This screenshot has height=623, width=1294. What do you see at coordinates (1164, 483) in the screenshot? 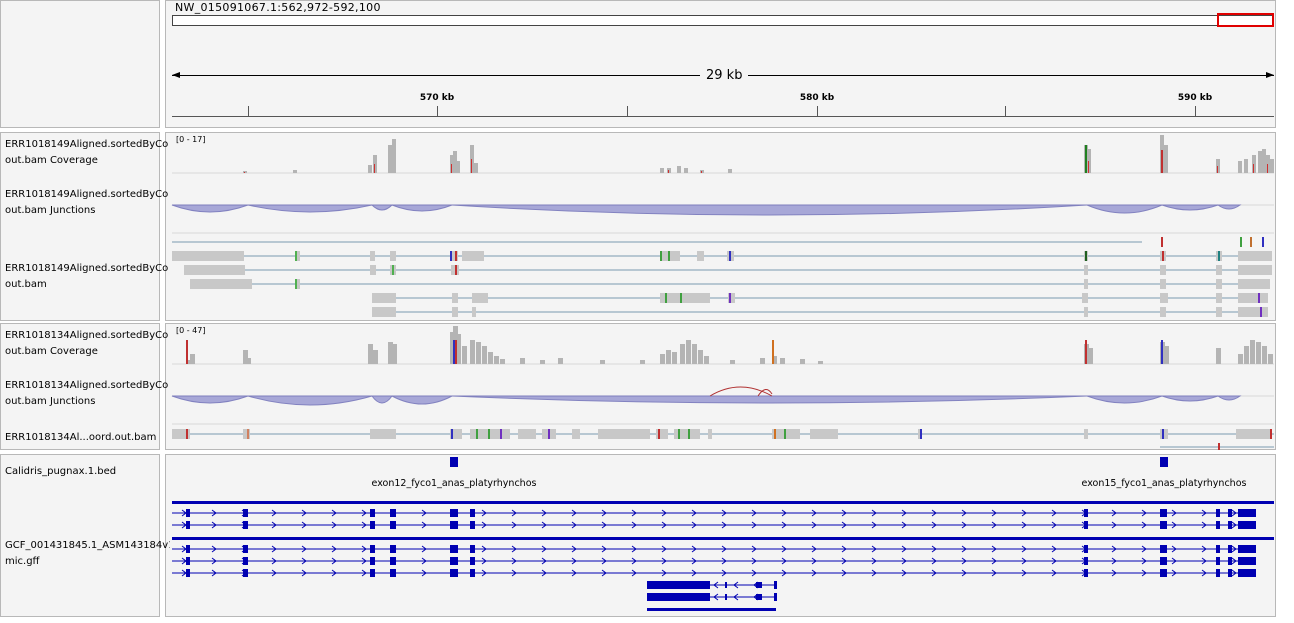
I see `bed-feature-label-exon15: exon15_fyco1_anas_platyrhynchos` at bounding box center [1164, 483].